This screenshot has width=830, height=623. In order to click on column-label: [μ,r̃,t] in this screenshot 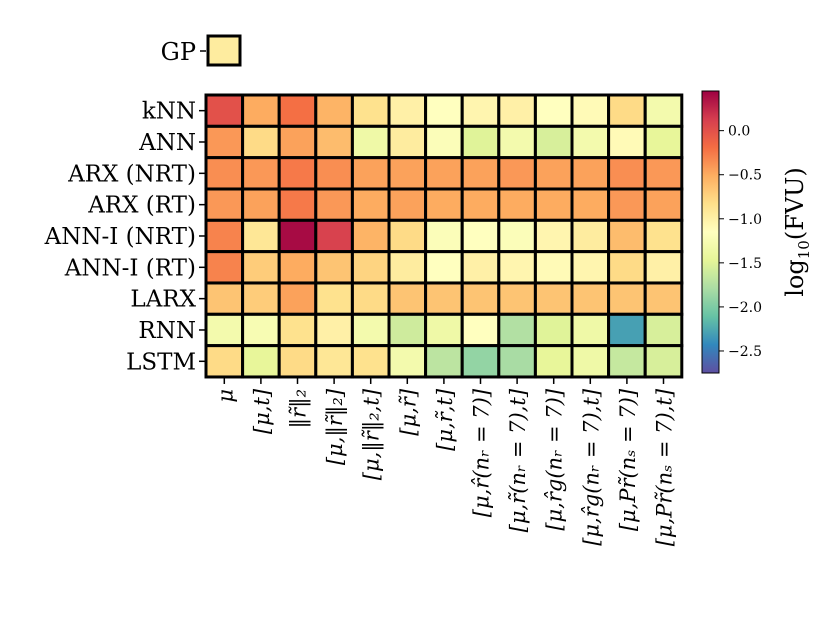, I will do `click(445, 419)`.